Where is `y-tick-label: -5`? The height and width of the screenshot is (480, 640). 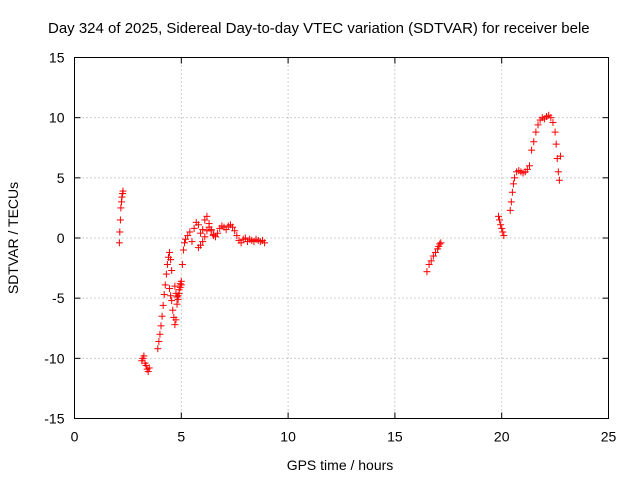 y-tick-label: -5 is located at coordinates (58, 298).